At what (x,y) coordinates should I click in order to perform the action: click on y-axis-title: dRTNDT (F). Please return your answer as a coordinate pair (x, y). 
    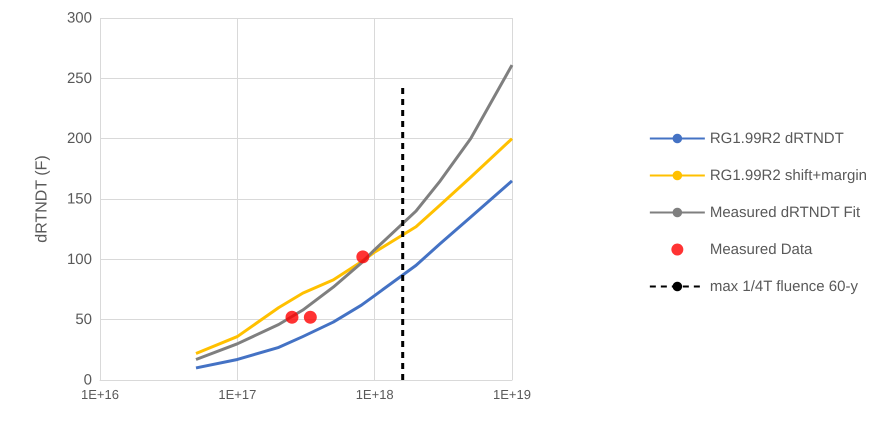
    Looking at the image, I should click on (42, 199).